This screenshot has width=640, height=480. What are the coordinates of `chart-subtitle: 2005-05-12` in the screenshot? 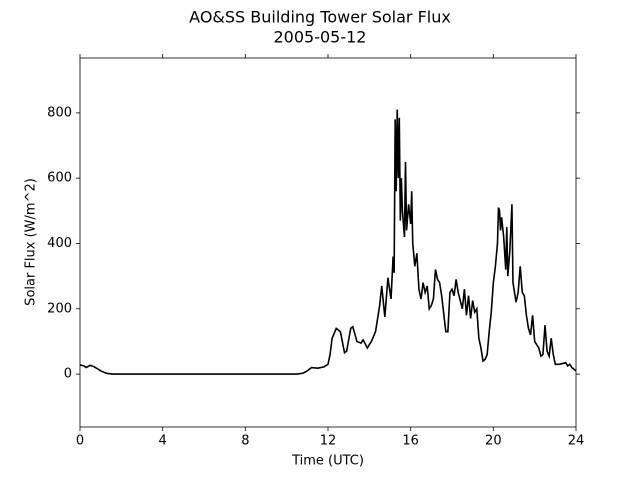 It's located at (320, 37).